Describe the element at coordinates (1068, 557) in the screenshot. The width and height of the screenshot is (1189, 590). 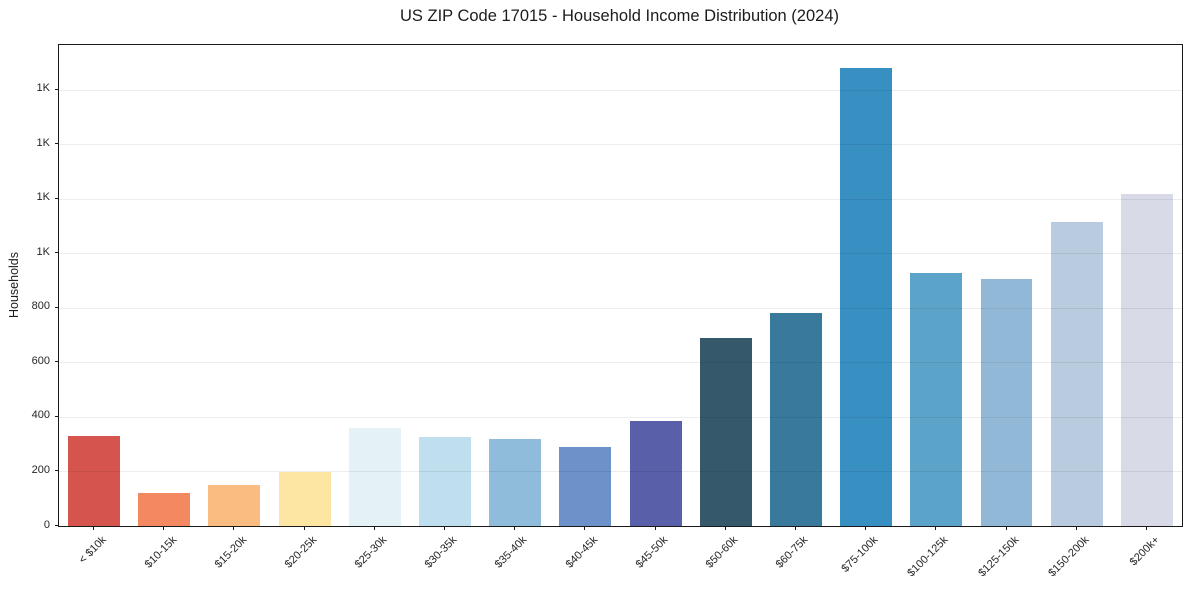
I see `x-tick-label: $150-200k` at that location.